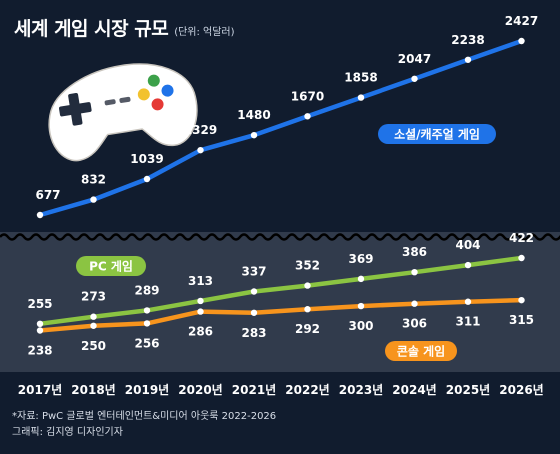 This screenshot has height=454, width=560. Describe the element at coordinates (93, 390) in the screenshot. I see `x-tick-label: 2018년` at that location.